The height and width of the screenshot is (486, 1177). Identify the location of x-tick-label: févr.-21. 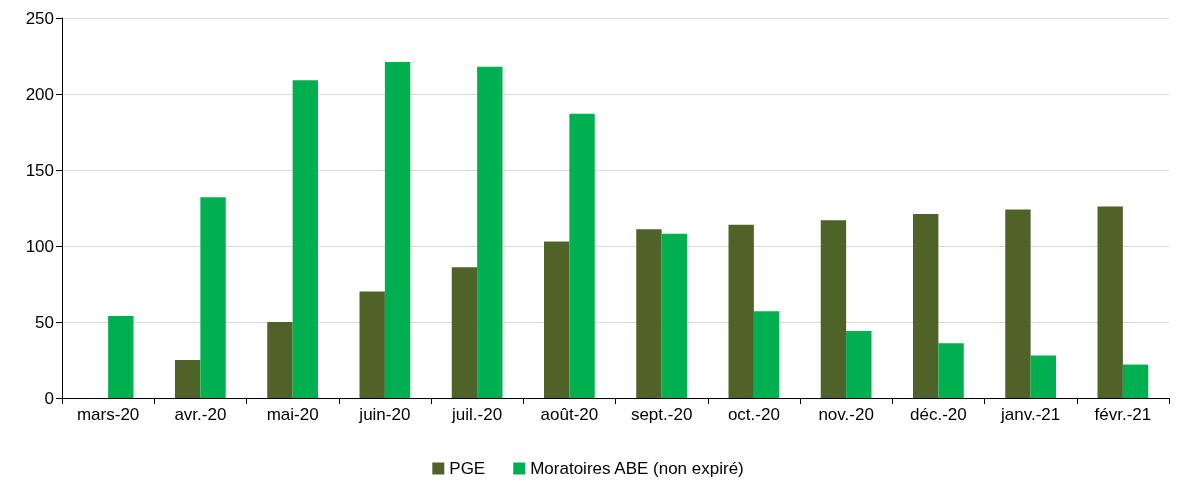
(1123, 414).